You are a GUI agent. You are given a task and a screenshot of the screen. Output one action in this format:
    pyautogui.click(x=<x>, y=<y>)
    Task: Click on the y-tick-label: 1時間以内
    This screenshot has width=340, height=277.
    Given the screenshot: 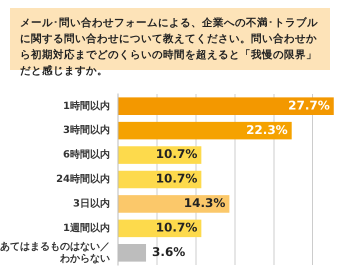 What is the action you would take?
    pyautogui.click(x=86, y=106)
    